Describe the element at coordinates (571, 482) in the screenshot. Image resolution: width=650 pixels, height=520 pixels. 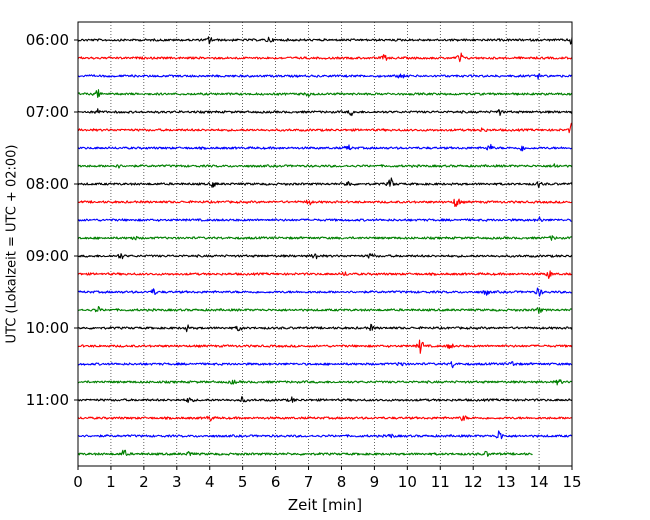
I see `x-tick-label: 15` at that location.